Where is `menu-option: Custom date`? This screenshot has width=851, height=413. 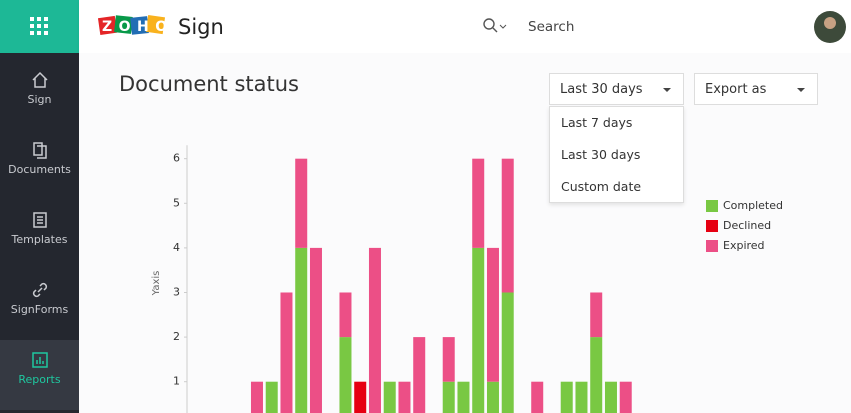 menu-option: Custom date is located at coordinates (601, 186).